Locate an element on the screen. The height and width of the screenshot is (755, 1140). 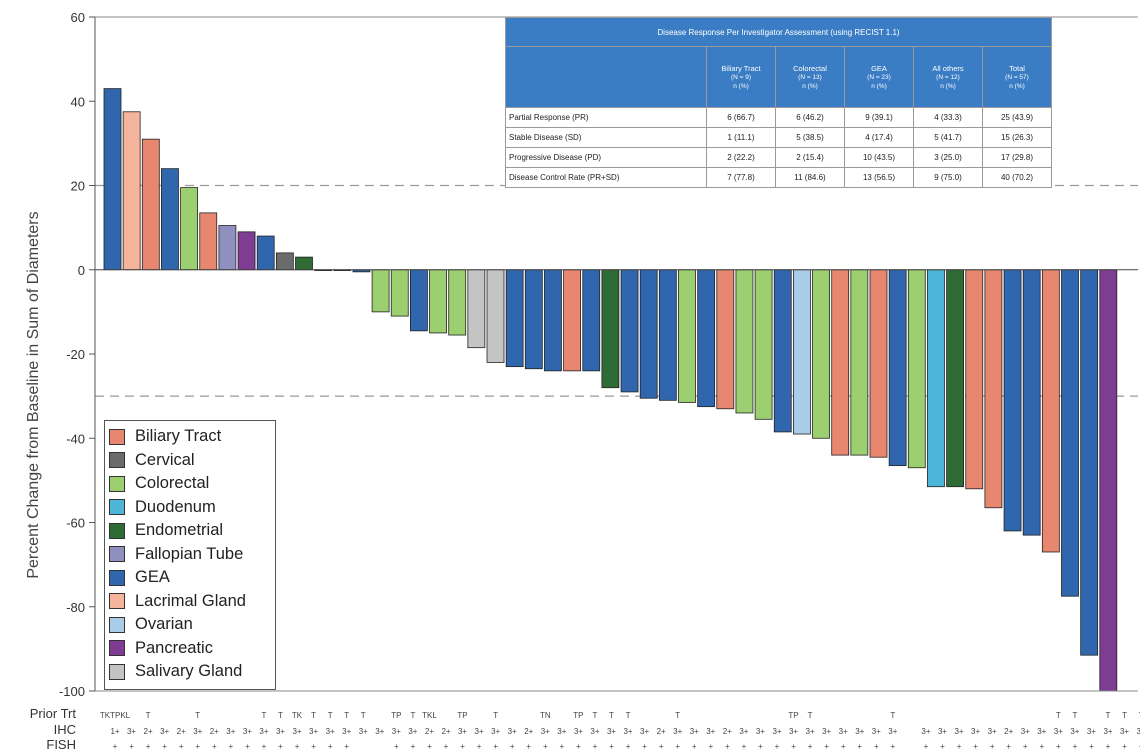
table-cell: 6 (46.2) is located at coordinates (810, 117).